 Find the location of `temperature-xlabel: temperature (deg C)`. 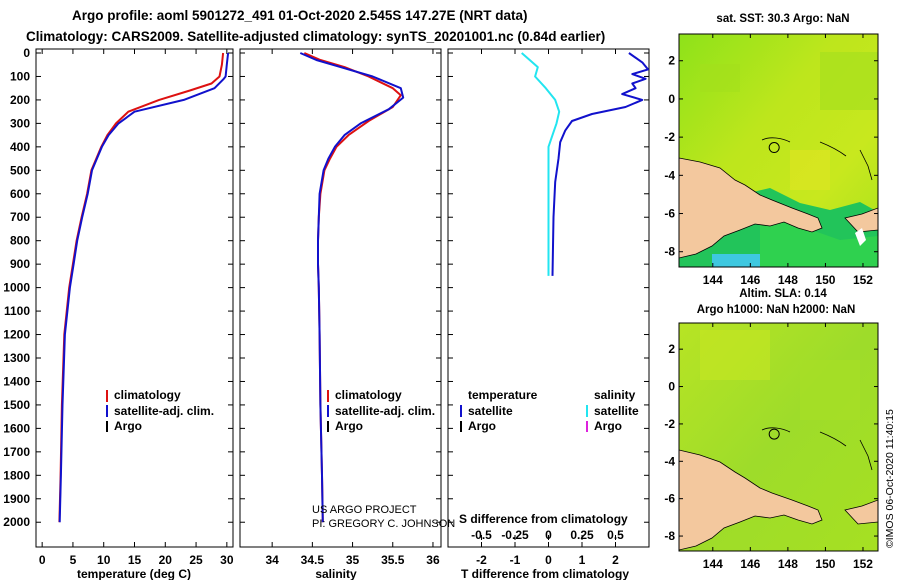

temperature-xlabel: temperature (deg C) is located at coordinates (134, 573).